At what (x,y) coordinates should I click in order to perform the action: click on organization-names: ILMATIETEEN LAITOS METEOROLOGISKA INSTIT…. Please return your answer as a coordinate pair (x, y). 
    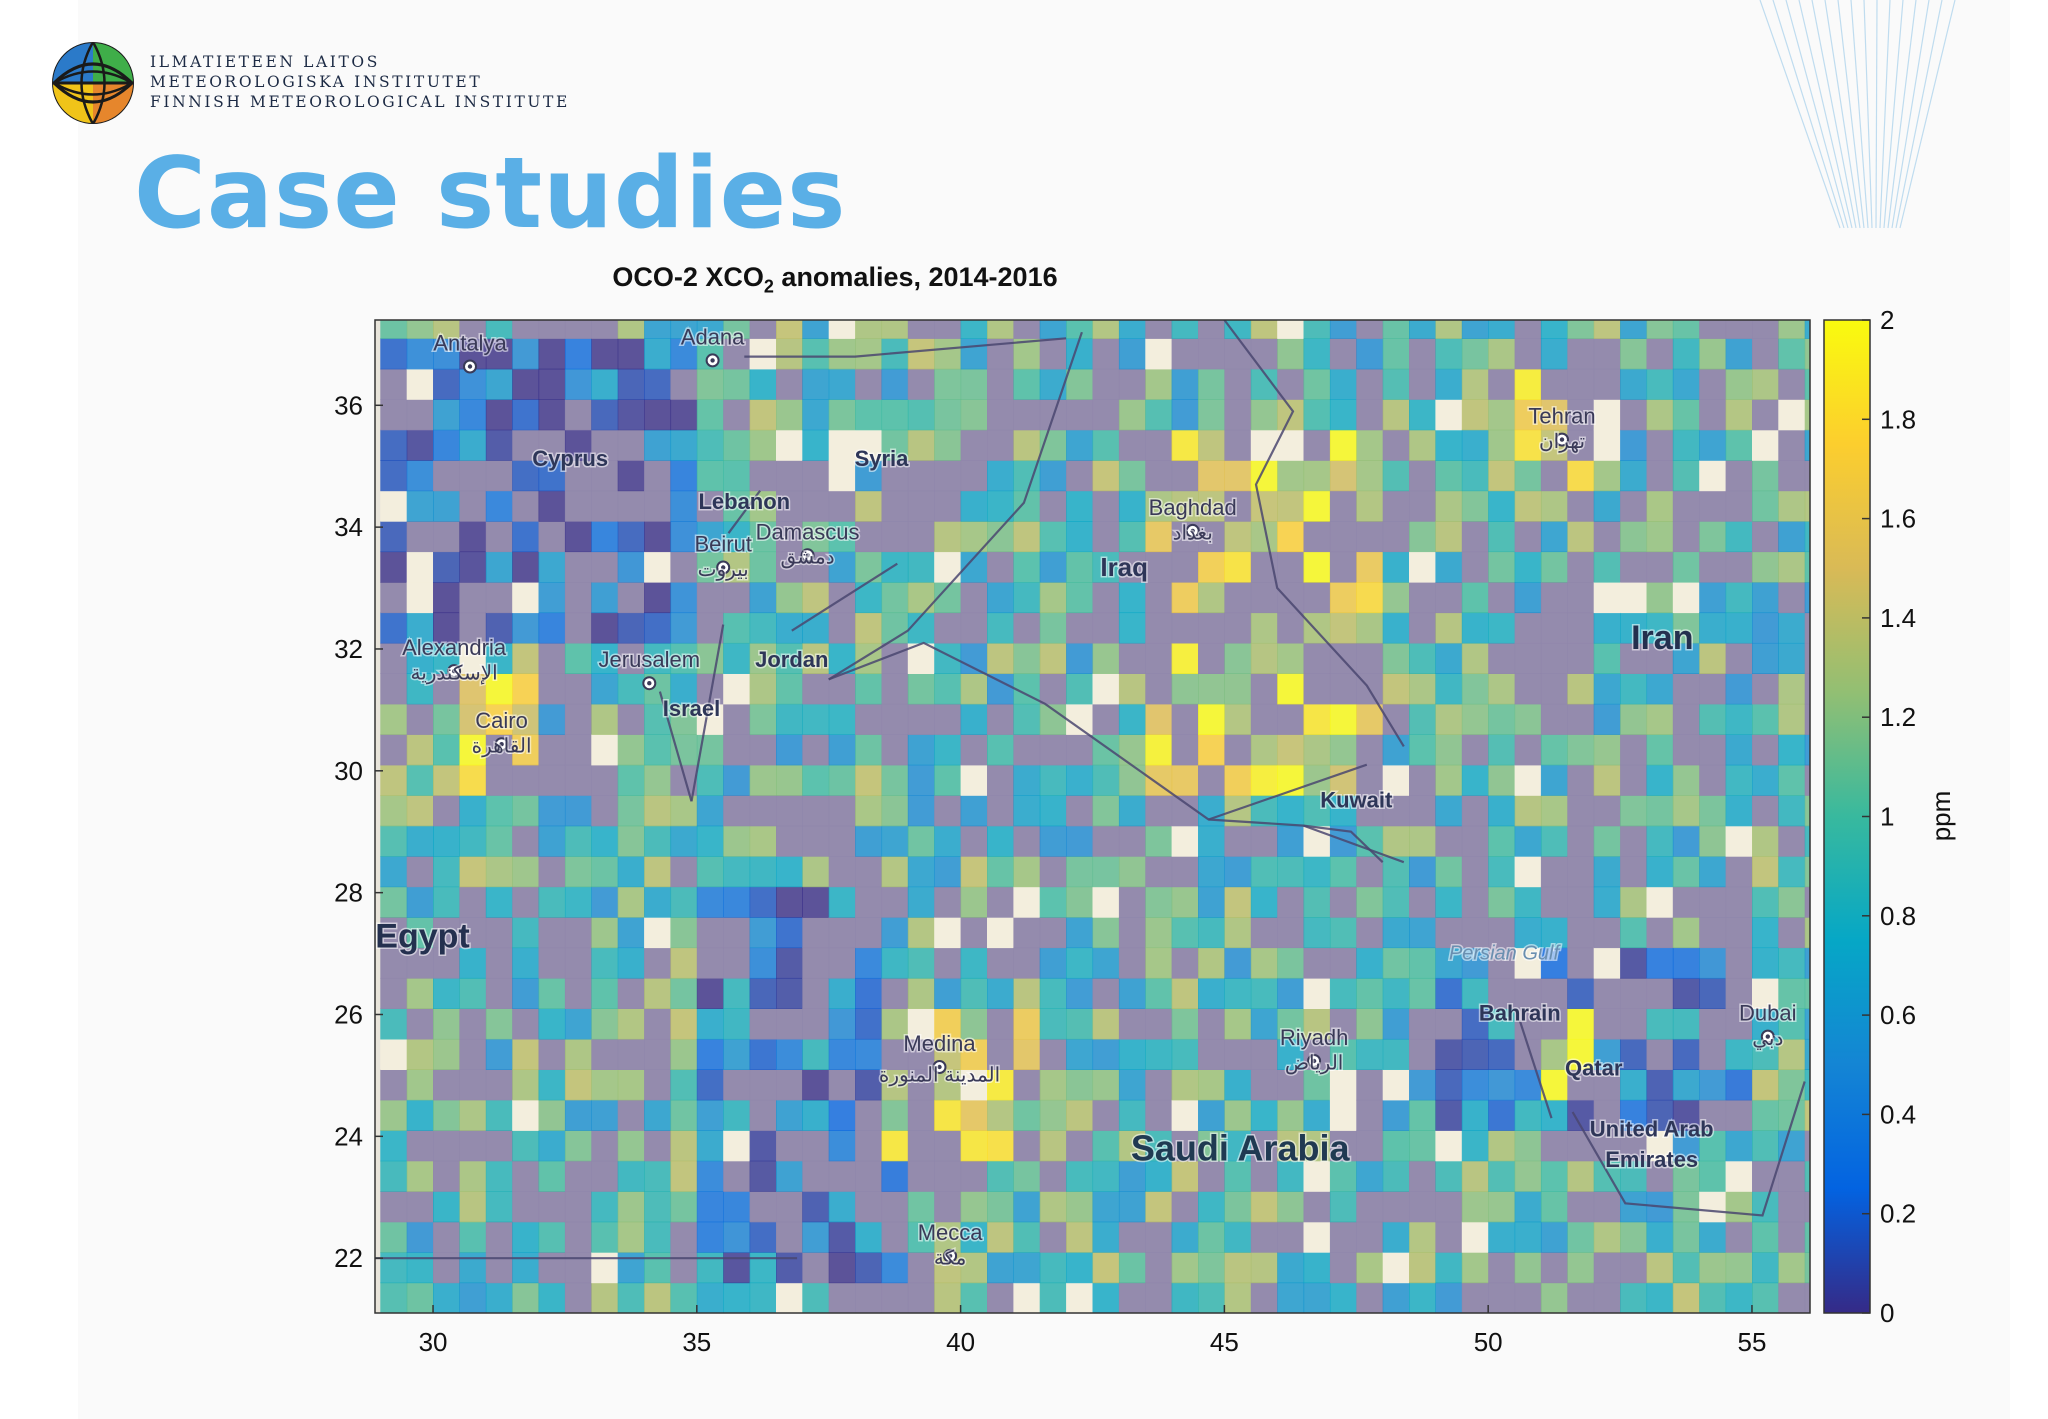
    Looking at the image, I should click on (360, 82).